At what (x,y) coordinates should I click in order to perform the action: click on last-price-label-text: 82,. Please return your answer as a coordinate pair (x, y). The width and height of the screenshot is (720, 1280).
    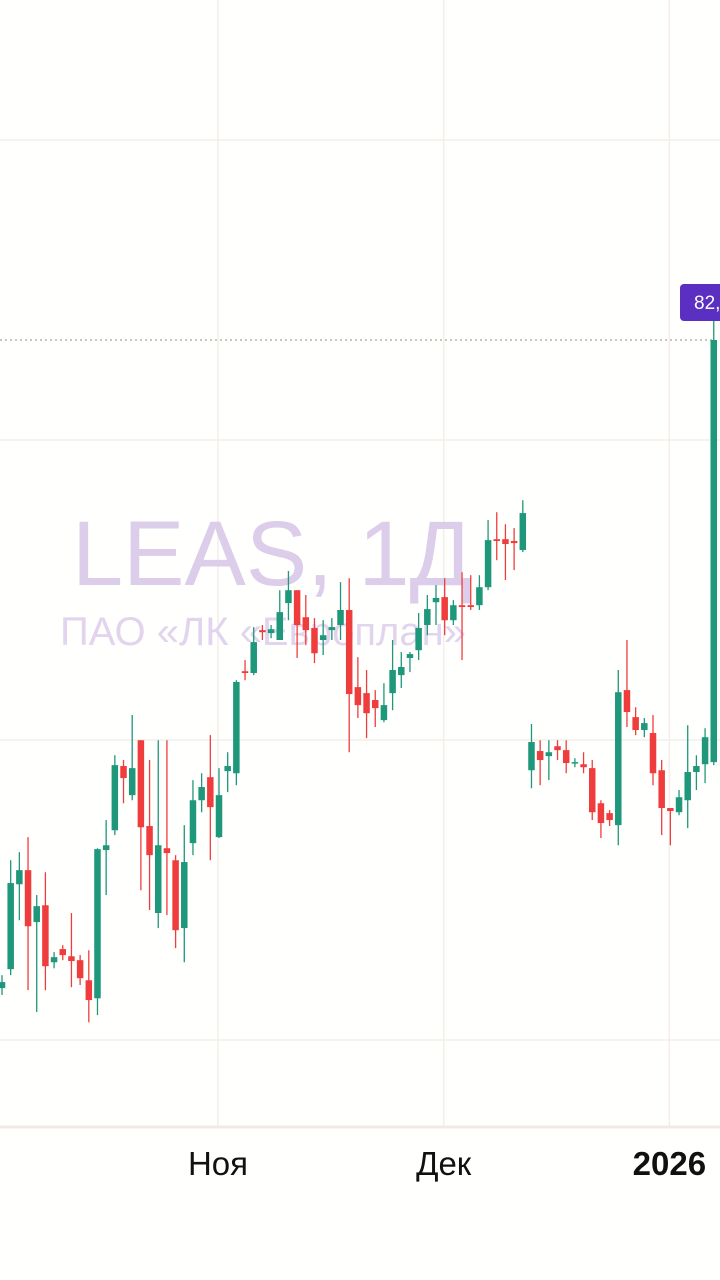
    Looking at the image, I should click on (707, 303).